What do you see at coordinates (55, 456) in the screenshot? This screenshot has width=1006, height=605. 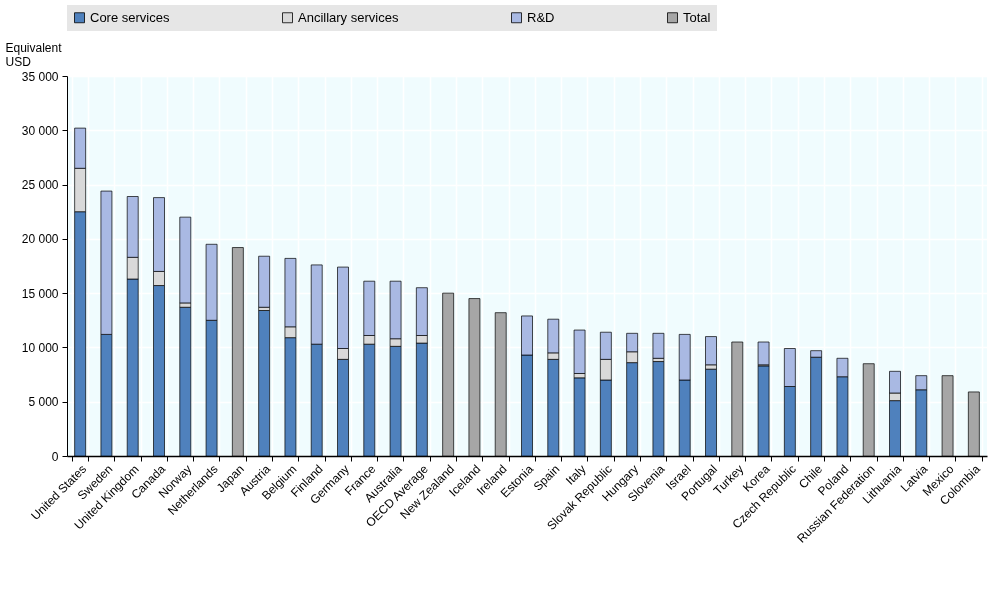 I see `y-tick-label: 0` at bounding box center [55, 456].